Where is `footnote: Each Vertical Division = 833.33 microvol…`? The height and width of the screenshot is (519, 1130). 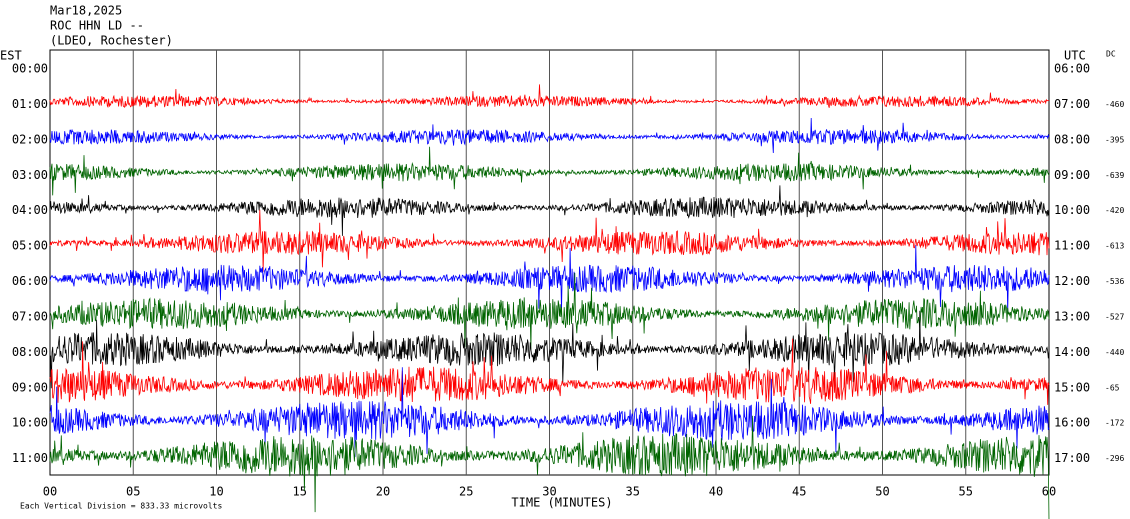
footnote: Each Vertical Division = 833.33 microvol… is located at coordinates (121, 506).